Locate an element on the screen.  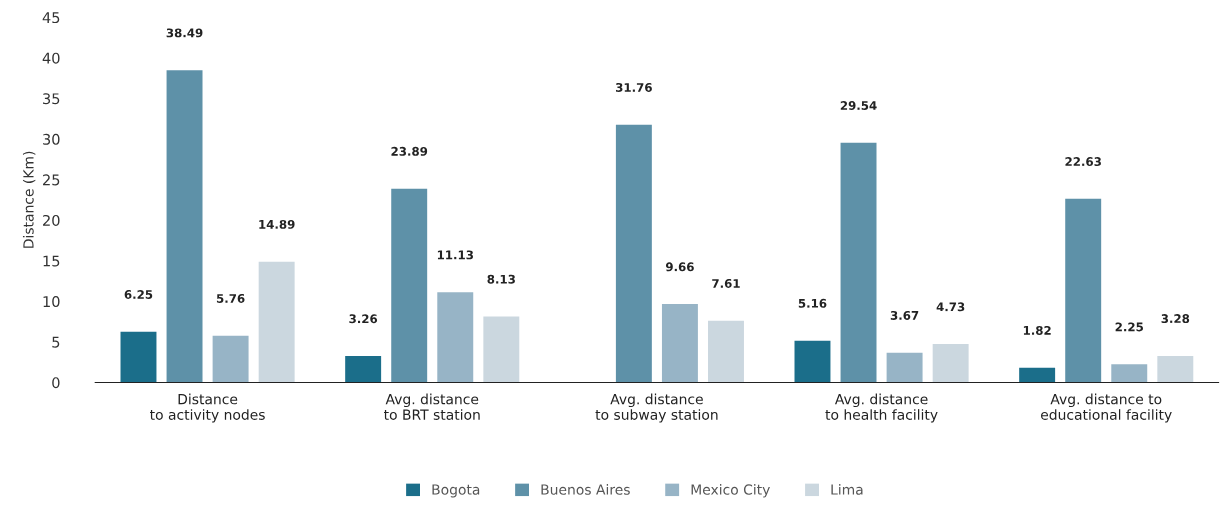
data-label: 14.89 is located at coordinates (277, 224).